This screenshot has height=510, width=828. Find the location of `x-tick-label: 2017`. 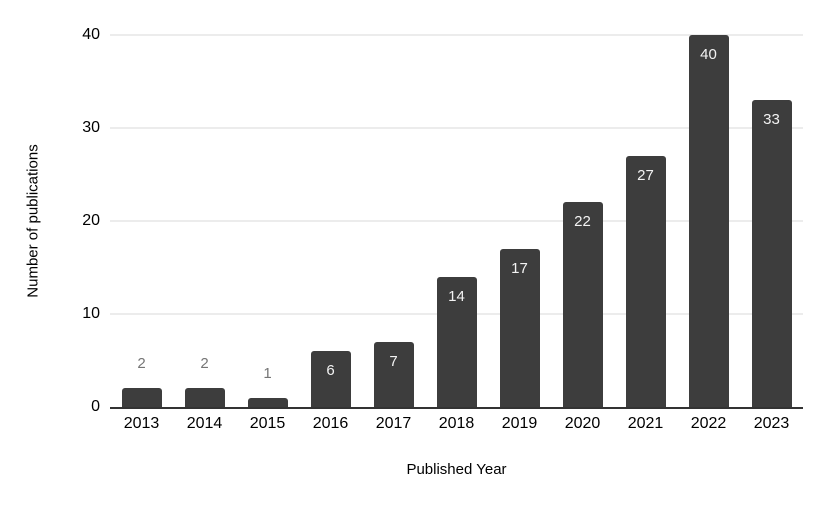

x-tick-label: 2017 is located at coordinates (393, 423).